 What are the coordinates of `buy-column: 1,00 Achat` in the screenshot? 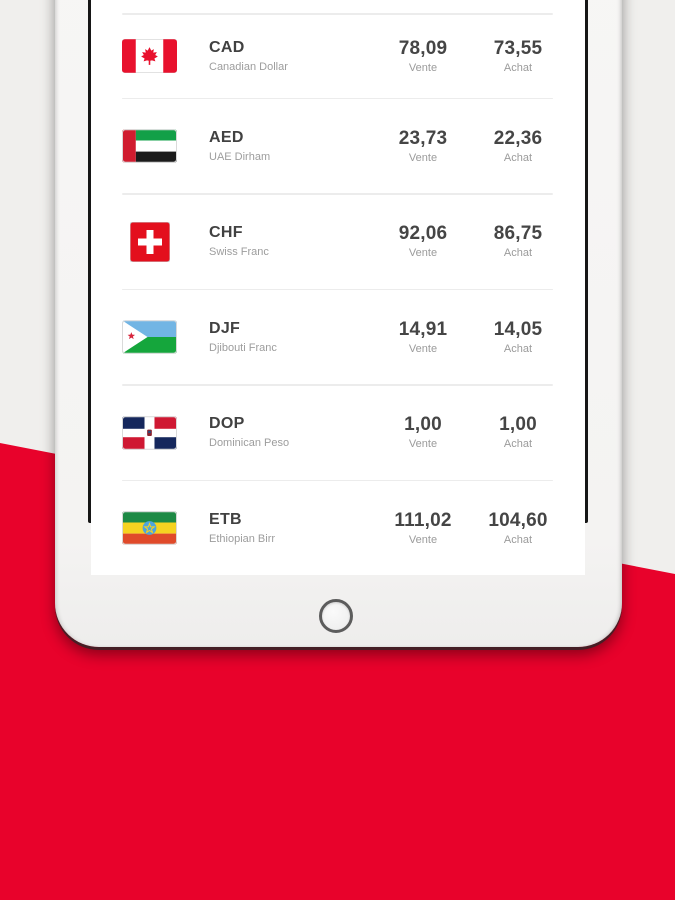 It's located at (518, 432).